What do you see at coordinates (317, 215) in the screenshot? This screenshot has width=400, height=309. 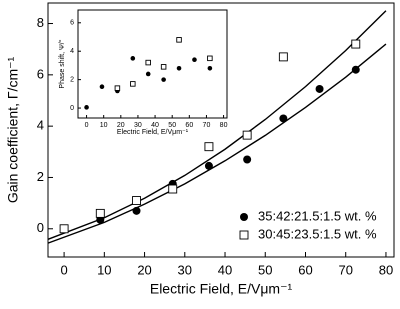 I see `legend-label: 35:42:21.5:1.5 wt. %` at bounding box center [317, 215].